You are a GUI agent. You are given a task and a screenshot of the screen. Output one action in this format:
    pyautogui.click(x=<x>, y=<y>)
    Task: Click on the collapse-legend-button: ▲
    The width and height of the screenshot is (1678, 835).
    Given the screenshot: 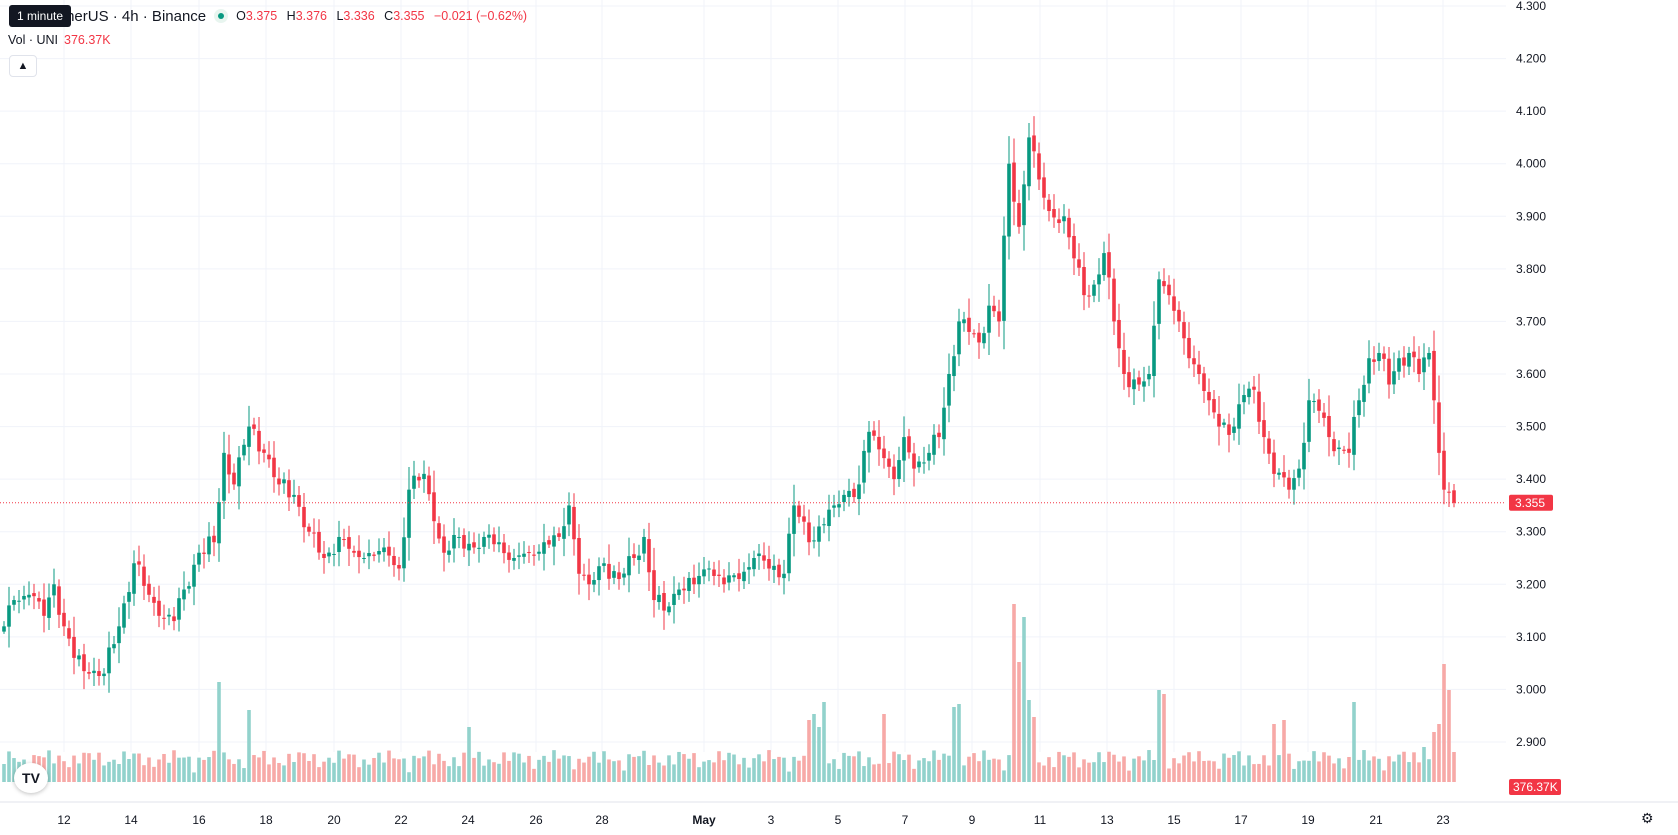 What is the action you would take?
    pyautogui.click(x=23, y=66)
    